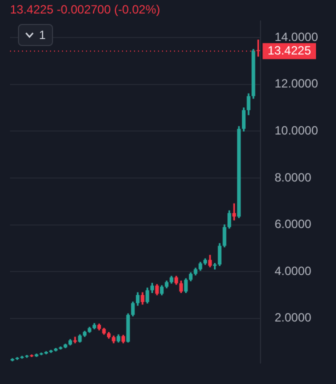 This screenshot has height=384, width=336. I want to click on y-tick-label: 10.0000, so click(296, 130).